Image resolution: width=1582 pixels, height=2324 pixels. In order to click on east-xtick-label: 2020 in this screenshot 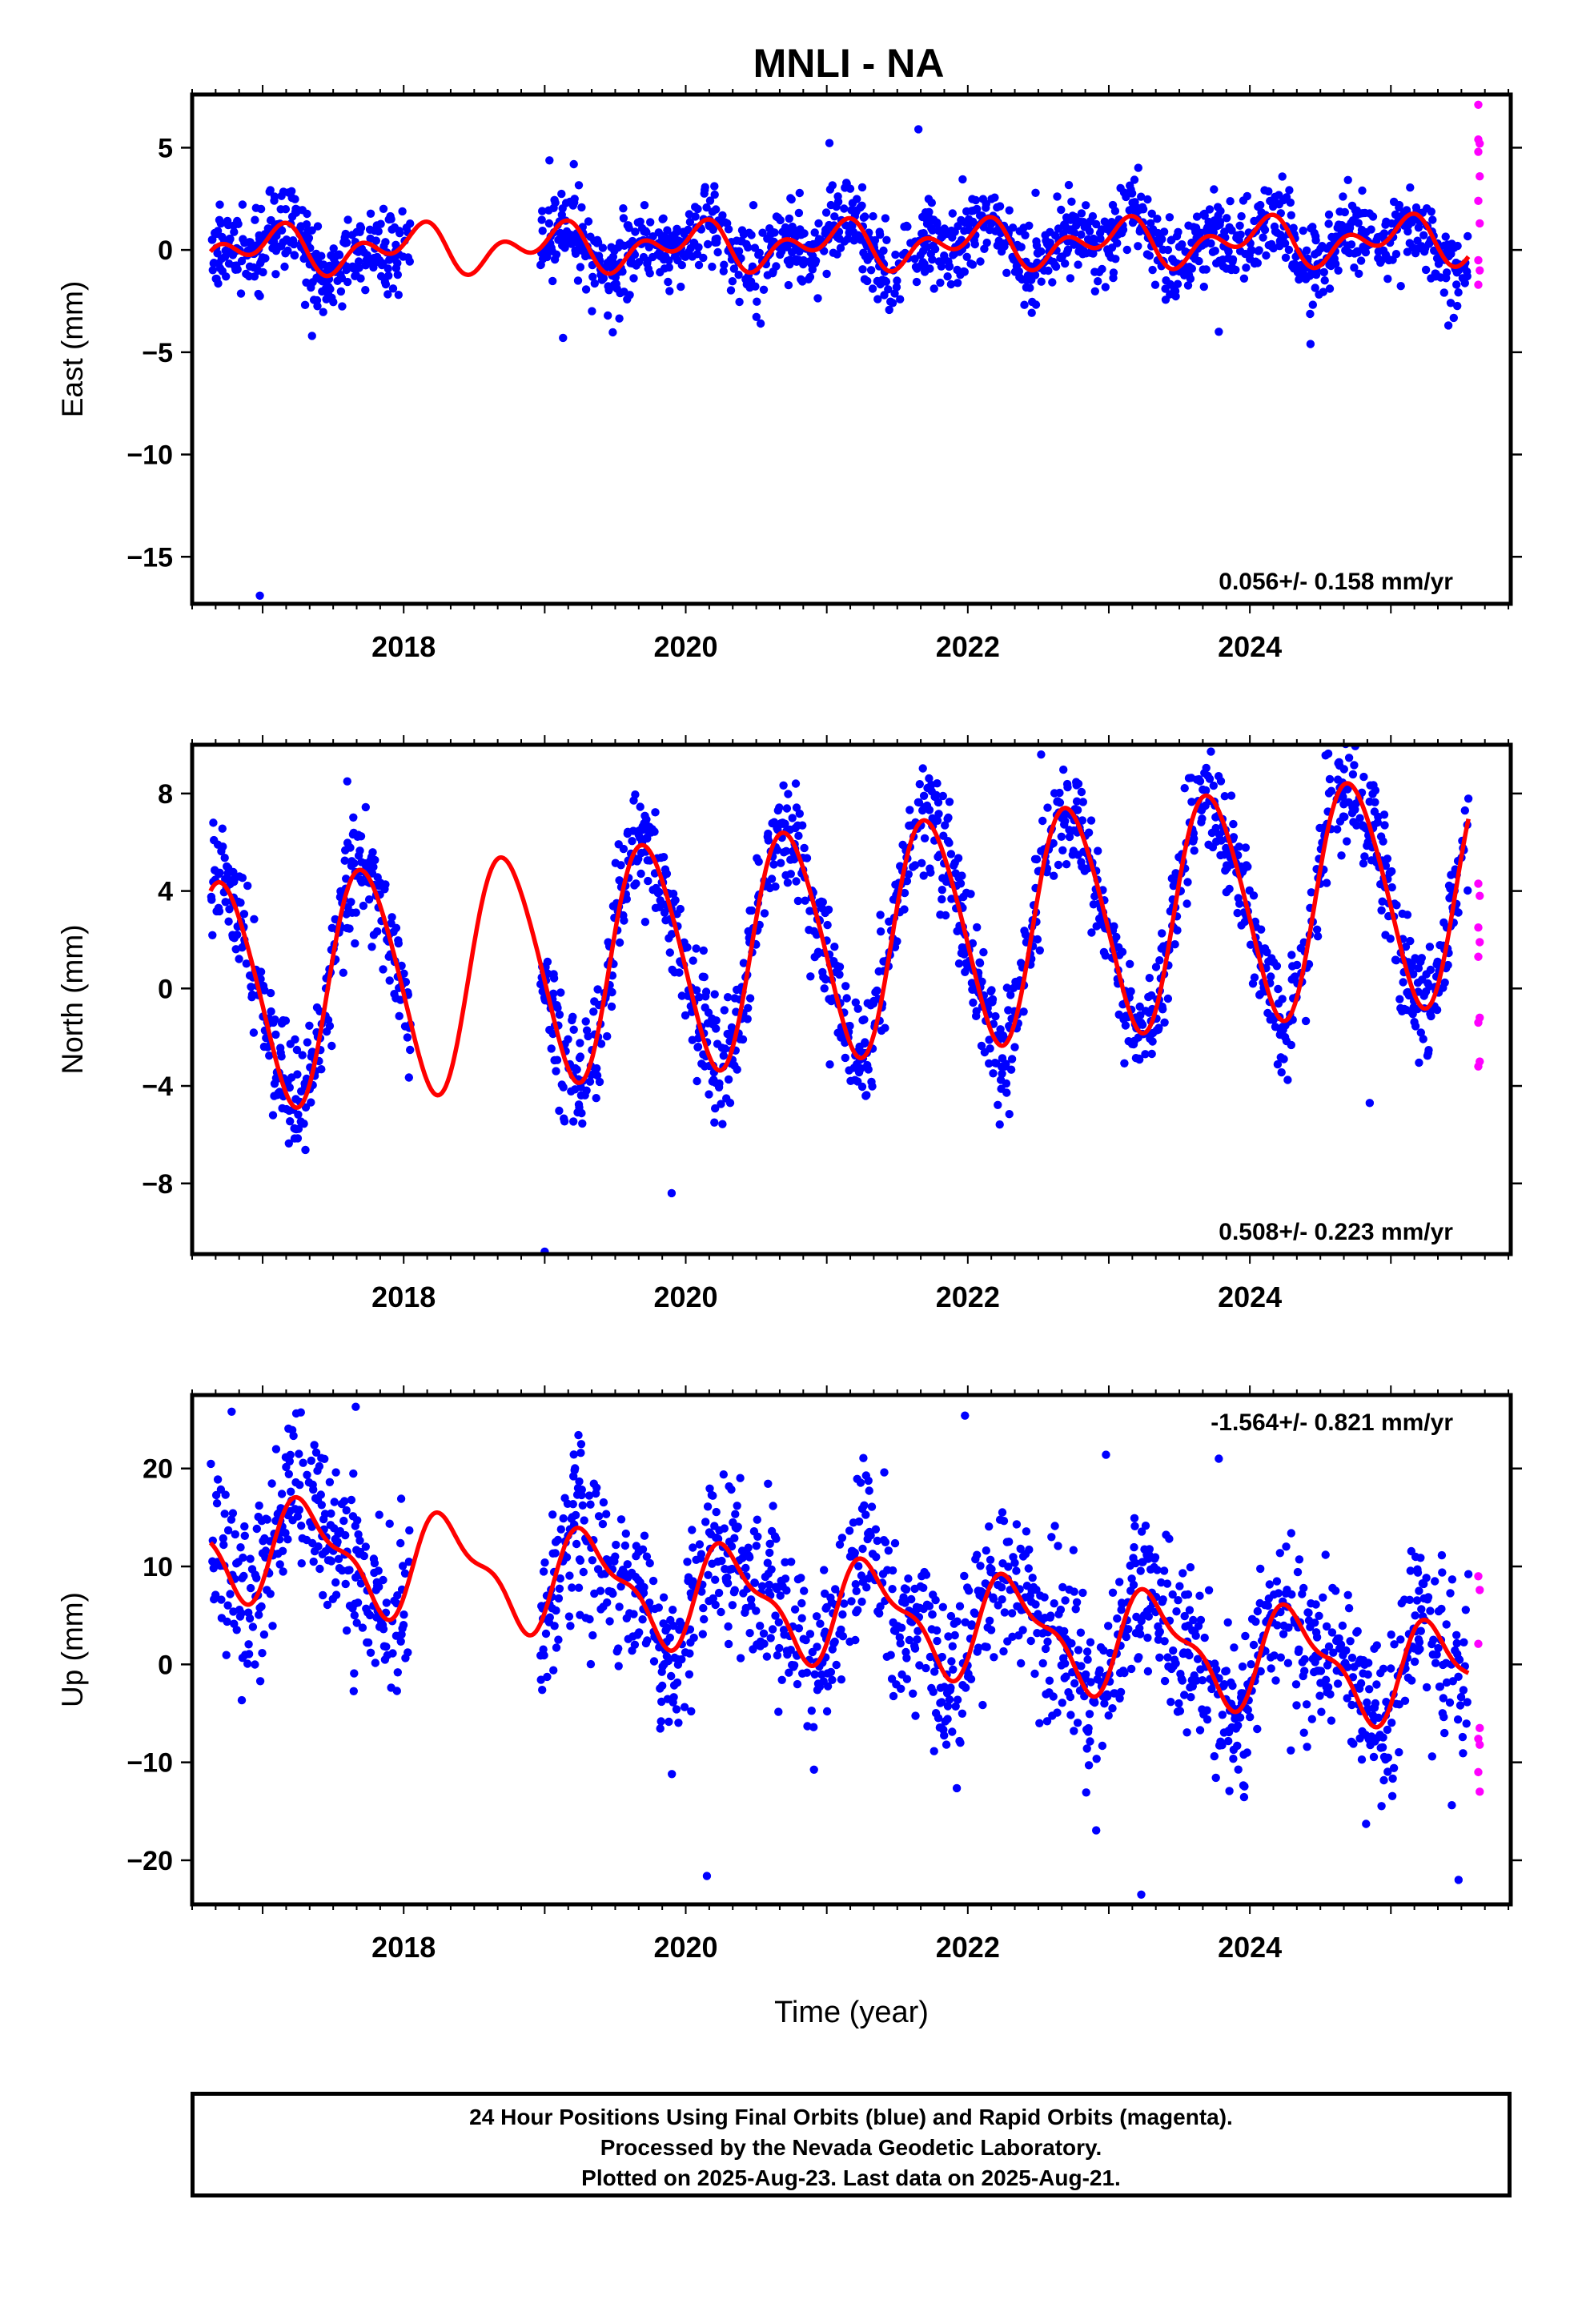, I will do `click(685, 646)`.